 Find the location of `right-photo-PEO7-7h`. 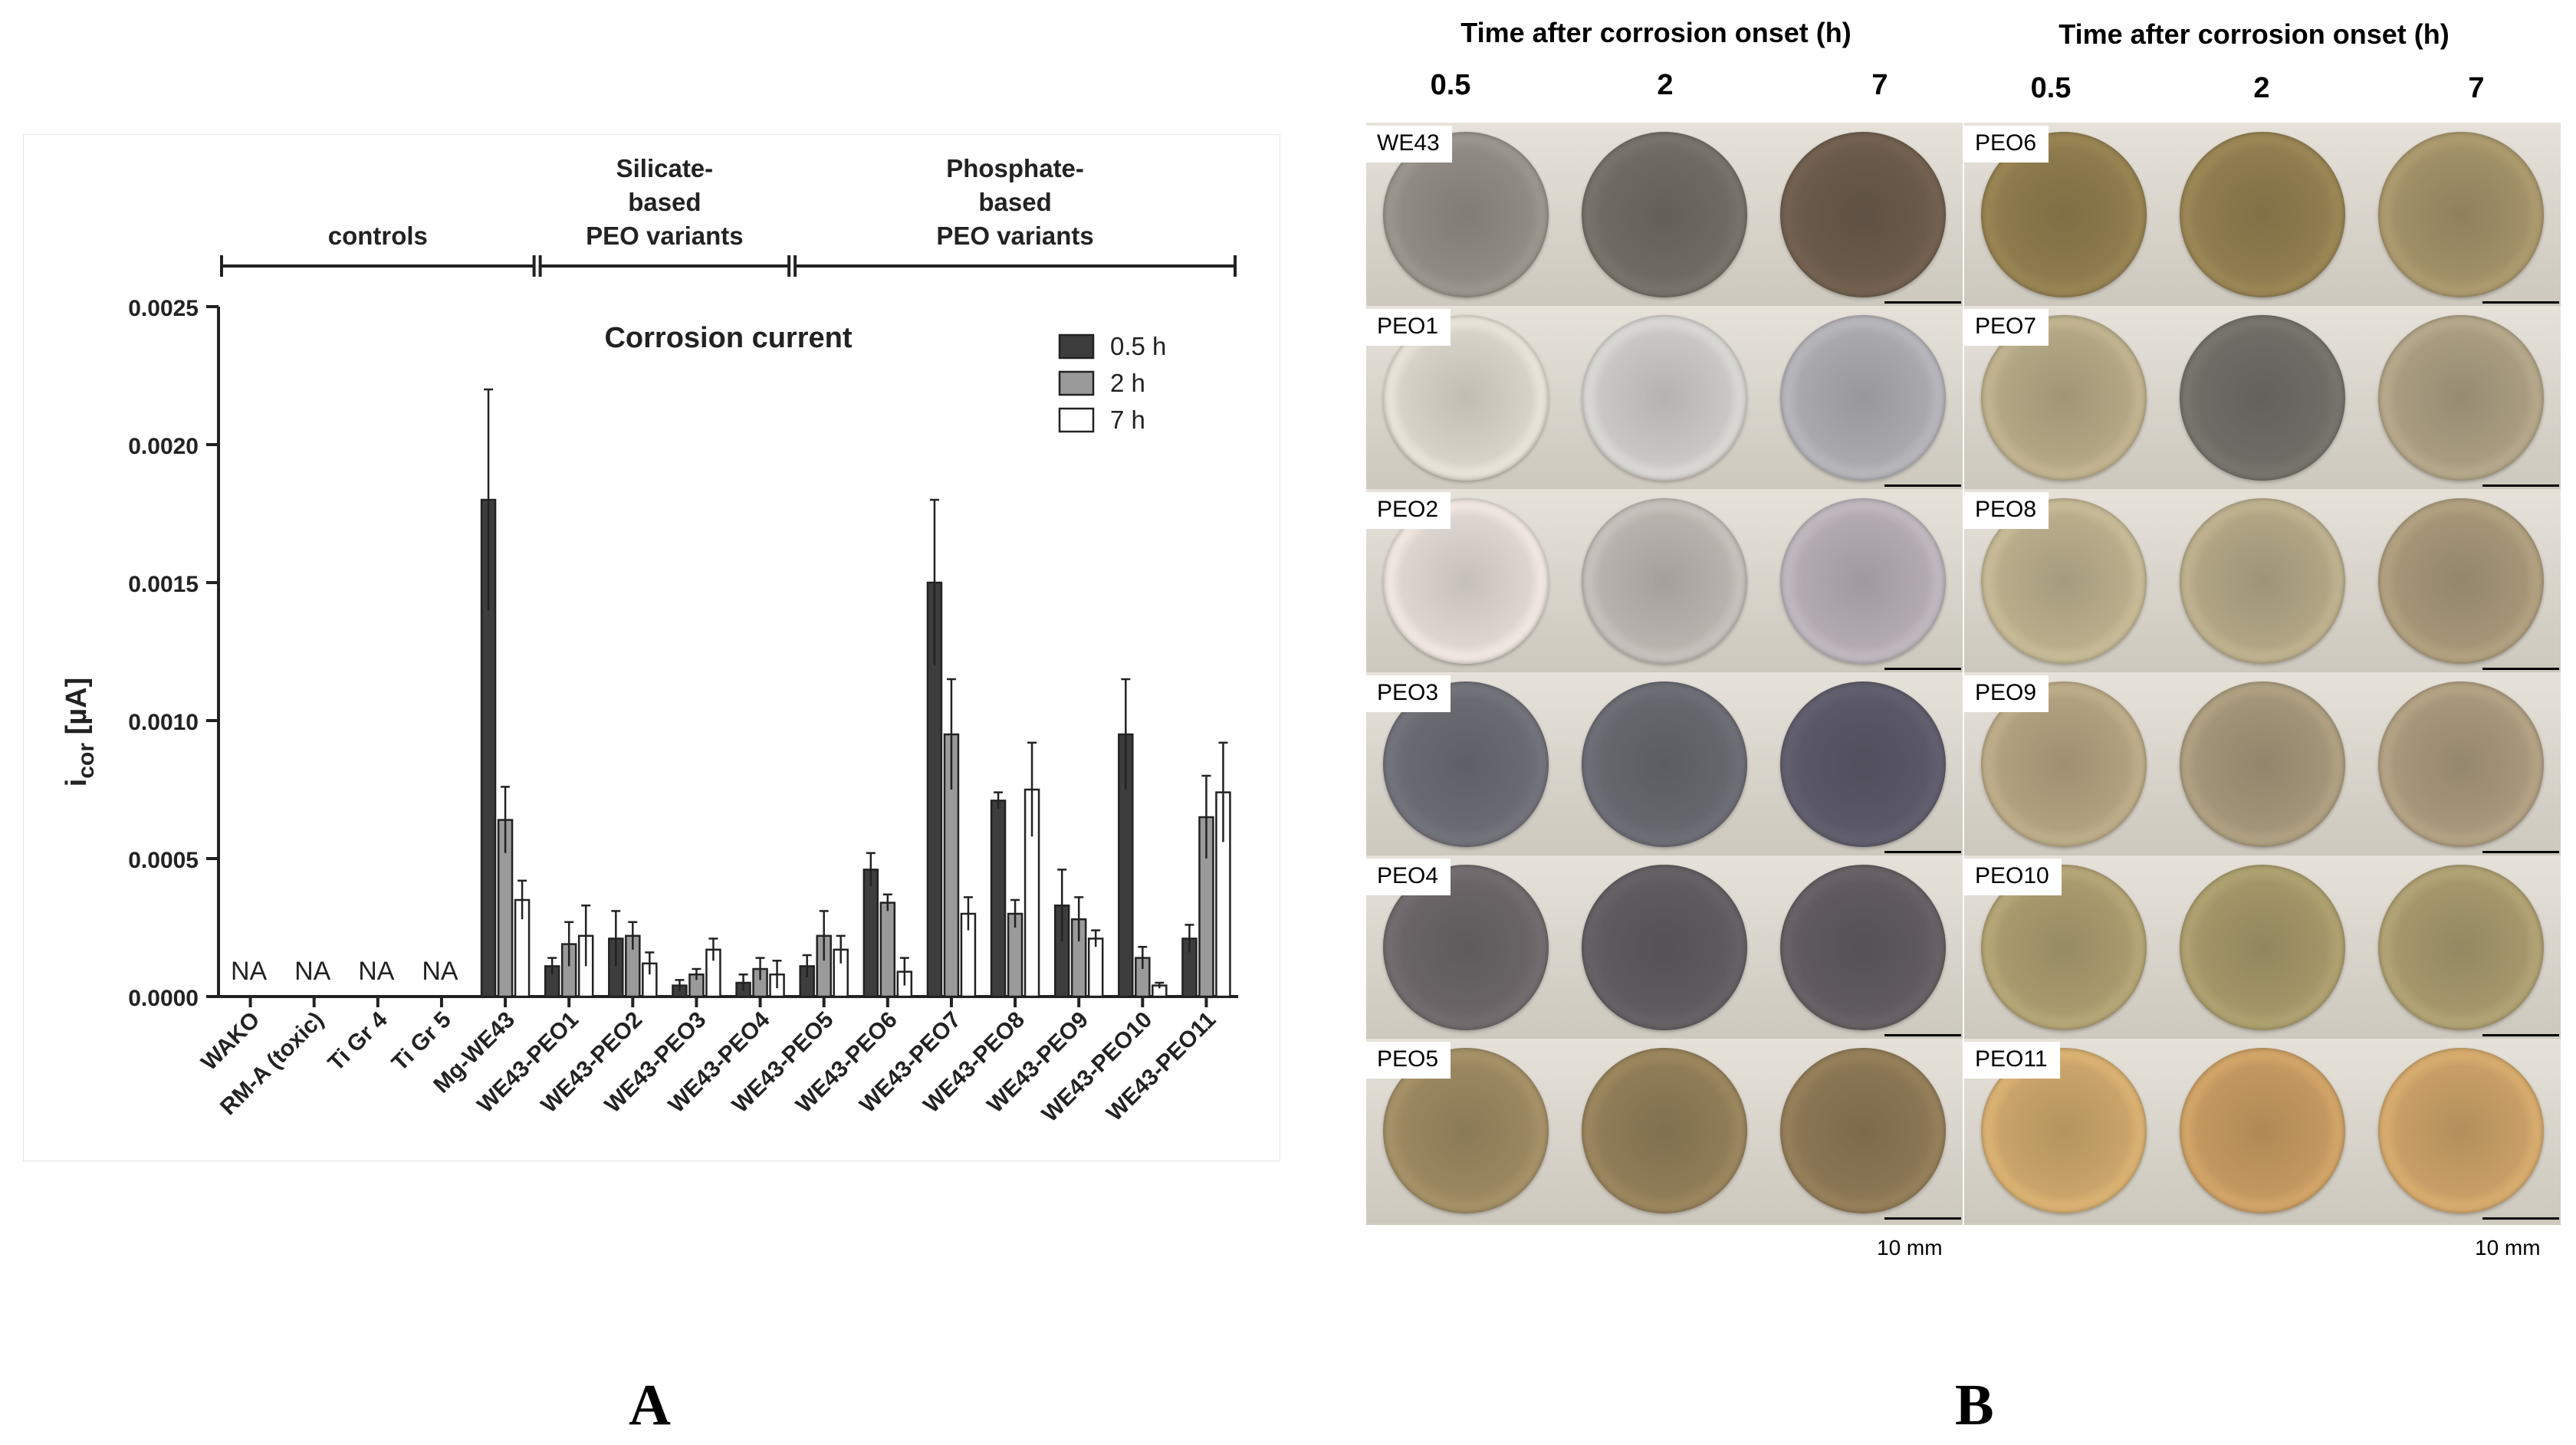

right-photo-PEO7-7h is located at coordinates (2461, 398).